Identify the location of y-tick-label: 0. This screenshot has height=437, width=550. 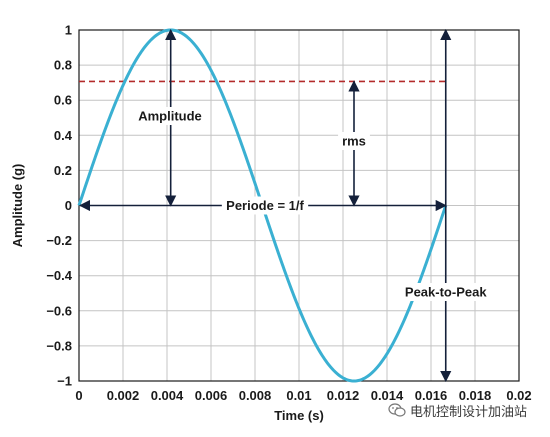
(68, 205).